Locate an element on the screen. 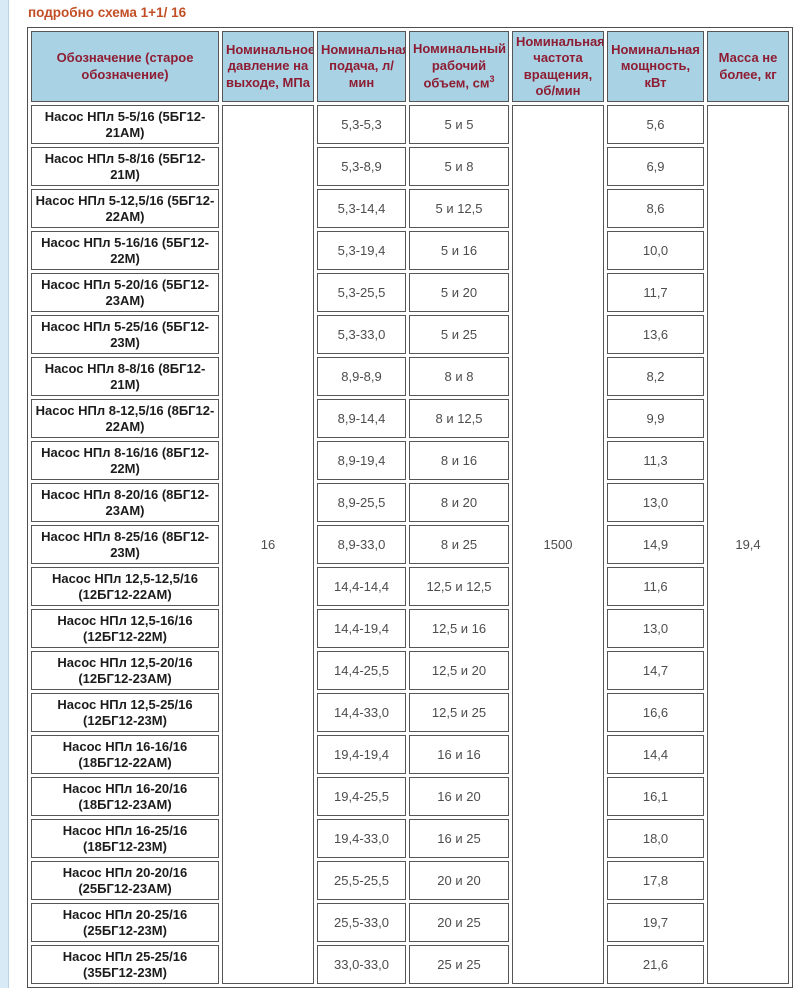 The image size is (802, 988). cell-designation: Насос НПл 8-12,5/16 (8БГ12-22АМ) is located at coordinates (125, 418).